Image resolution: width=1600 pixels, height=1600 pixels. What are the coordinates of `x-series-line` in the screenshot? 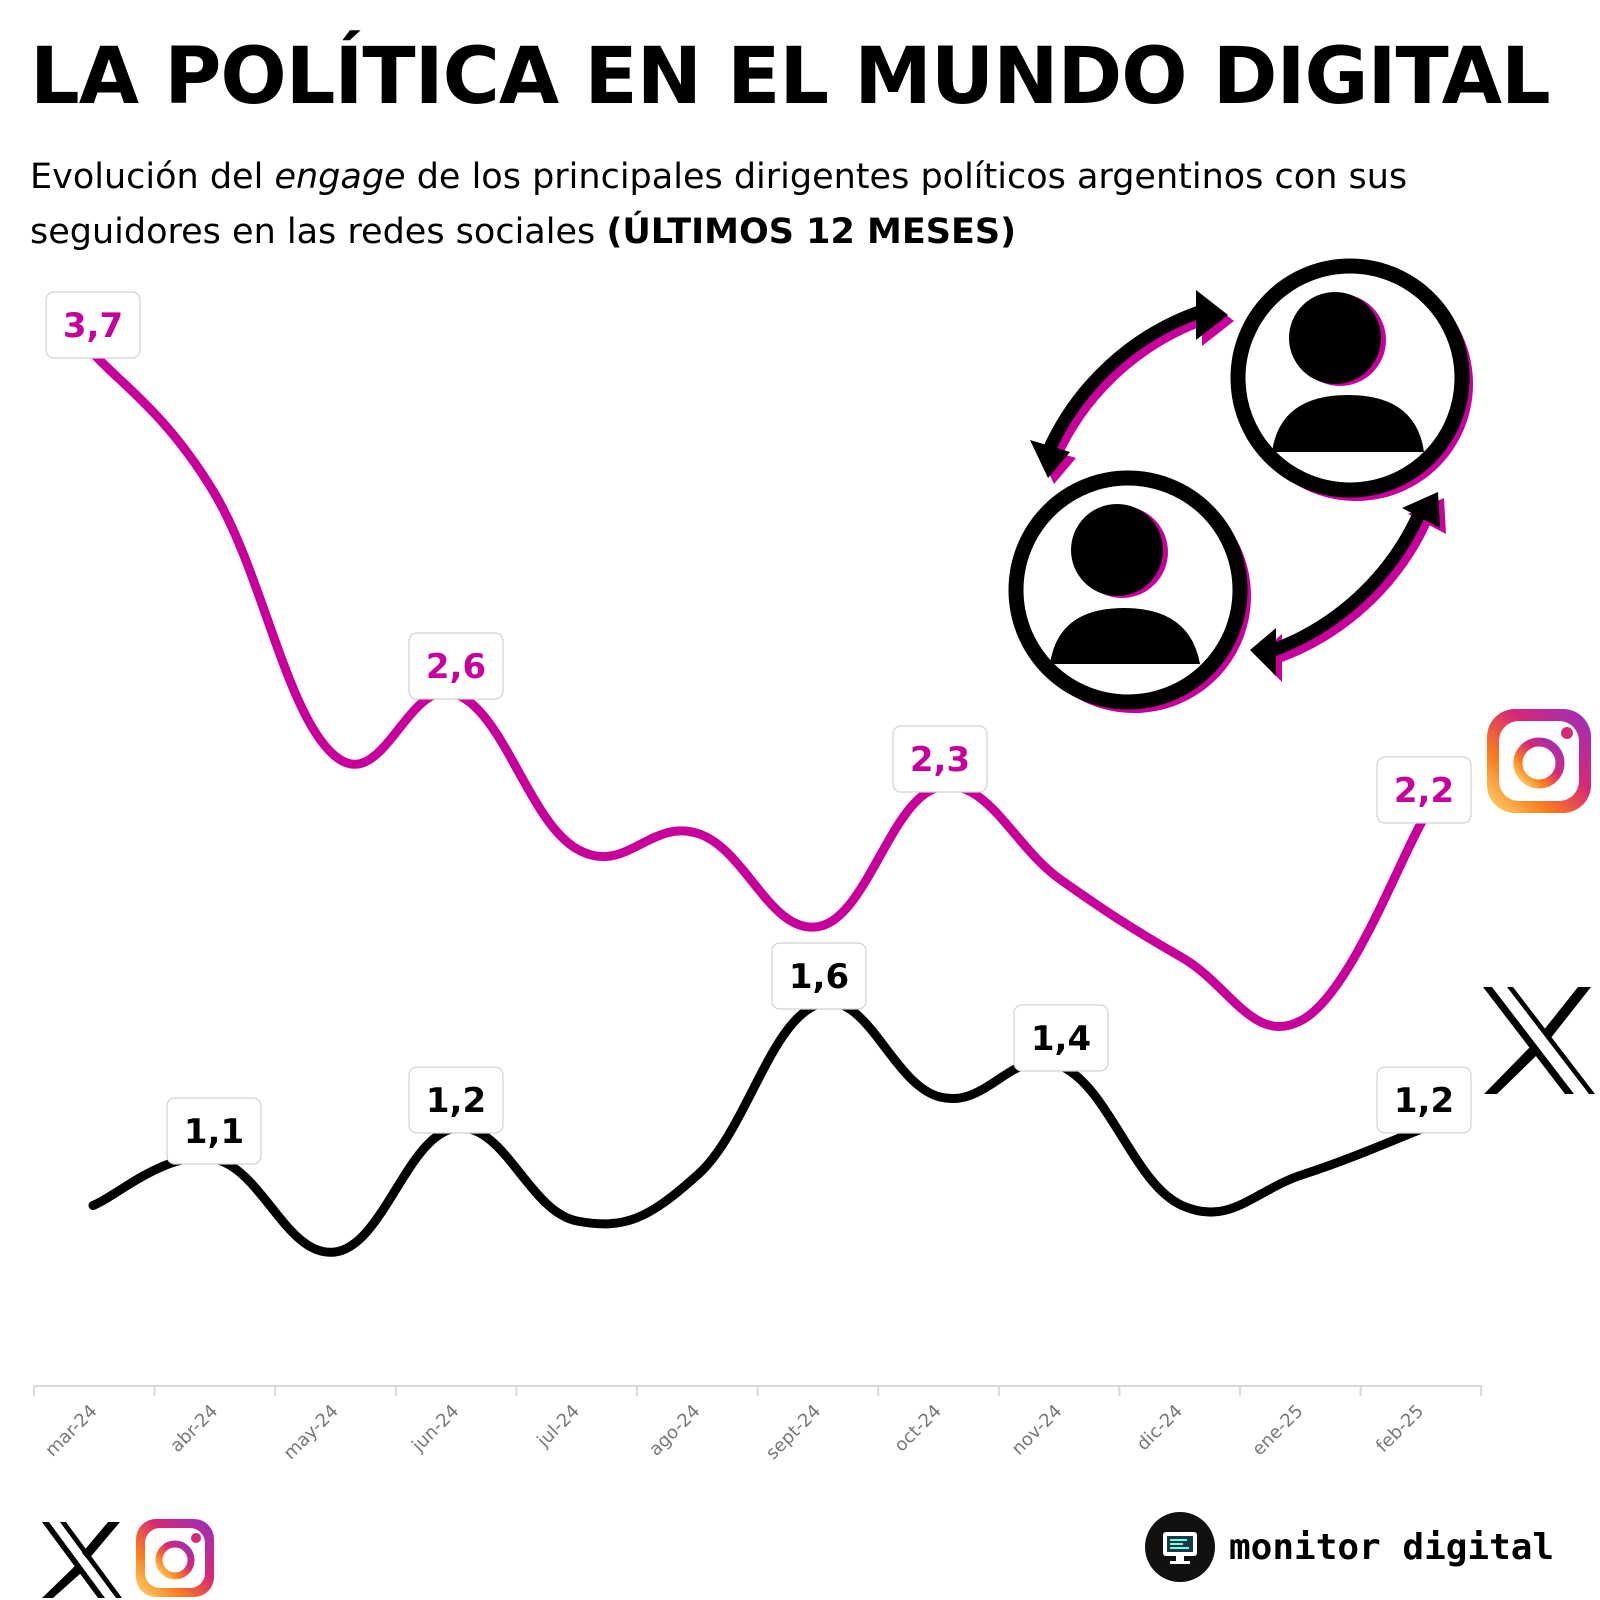 It's located at (758, 1127).